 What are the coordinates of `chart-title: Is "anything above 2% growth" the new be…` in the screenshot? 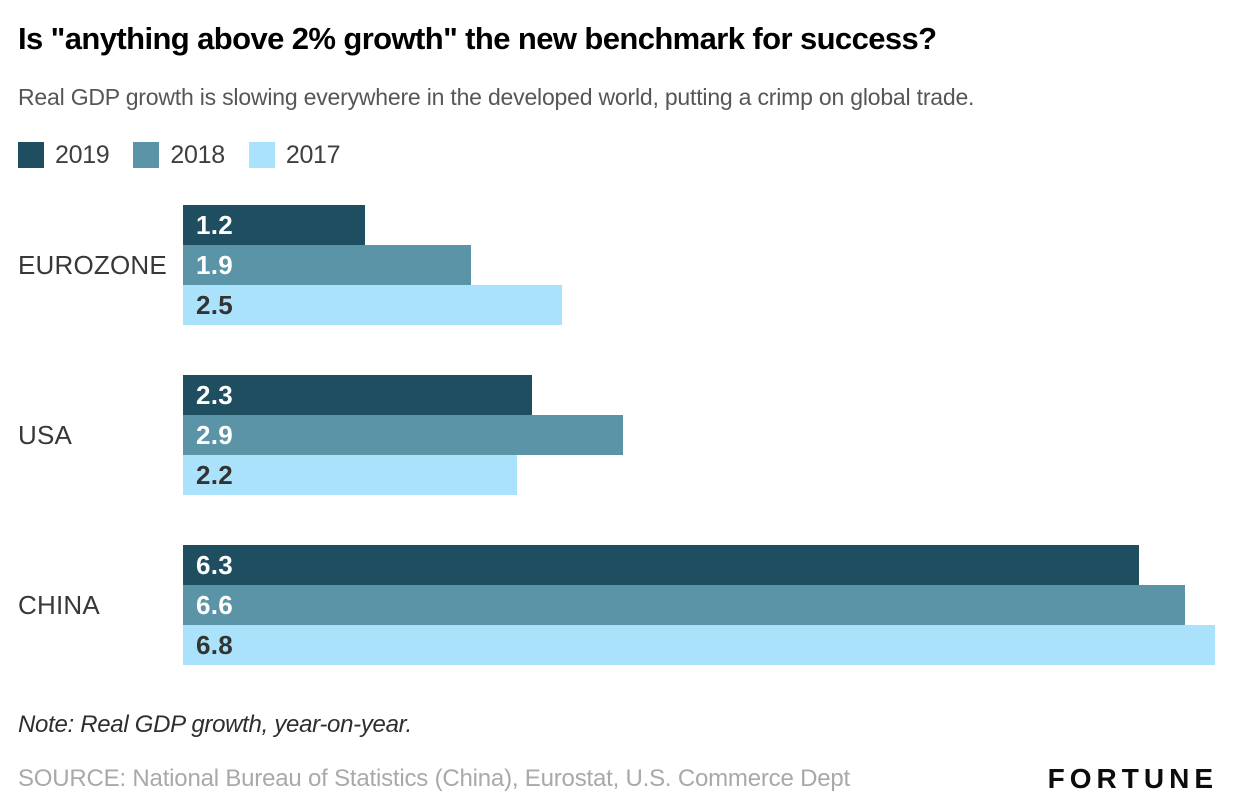 It's located at (477, 38).